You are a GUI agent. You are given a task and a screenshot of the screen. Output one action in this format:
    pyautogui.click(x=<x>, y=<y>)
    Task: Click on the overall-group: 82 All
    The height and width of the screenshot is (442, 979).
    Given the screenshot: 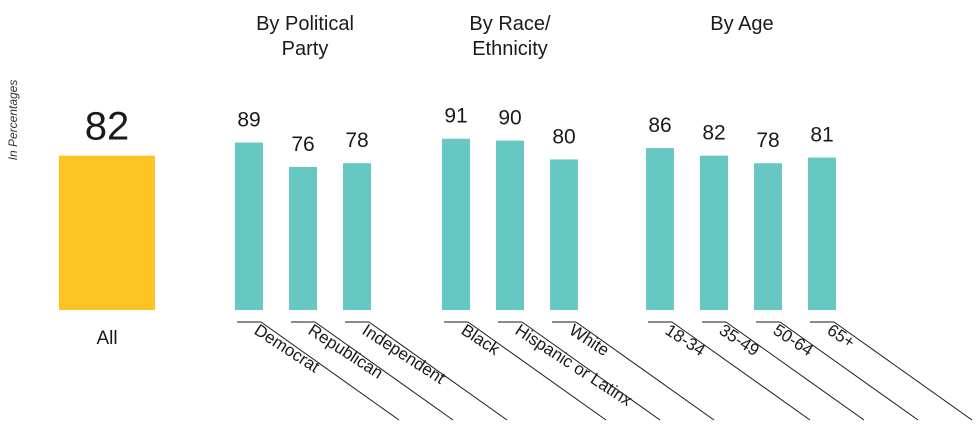 What is the action you would take?
    pyautogui.click(x=107, y=227)
    